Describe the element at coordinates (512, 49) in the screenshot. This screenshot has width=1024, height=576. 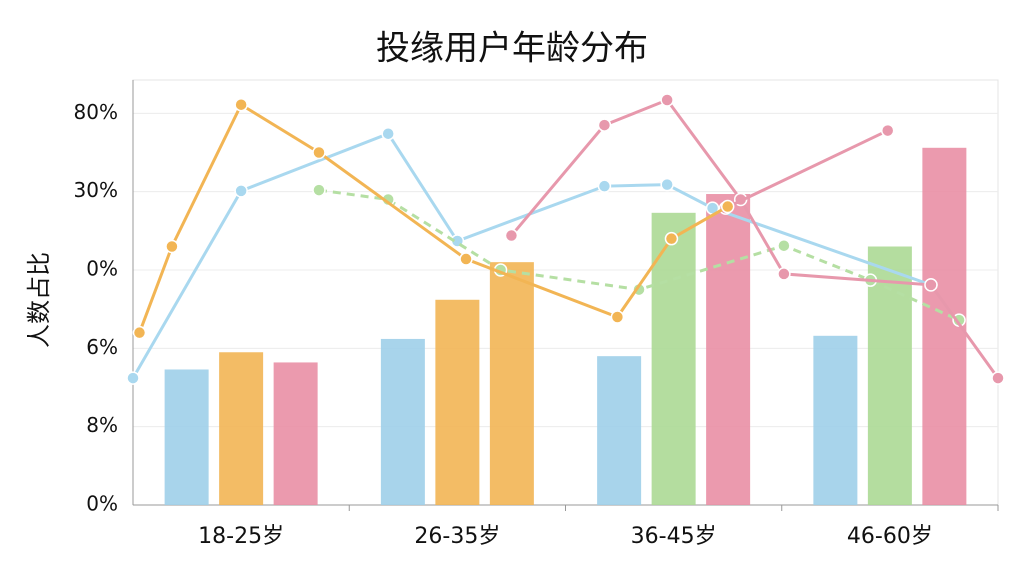
I see `chart-title: 投缘用户年龄分布` at that location.